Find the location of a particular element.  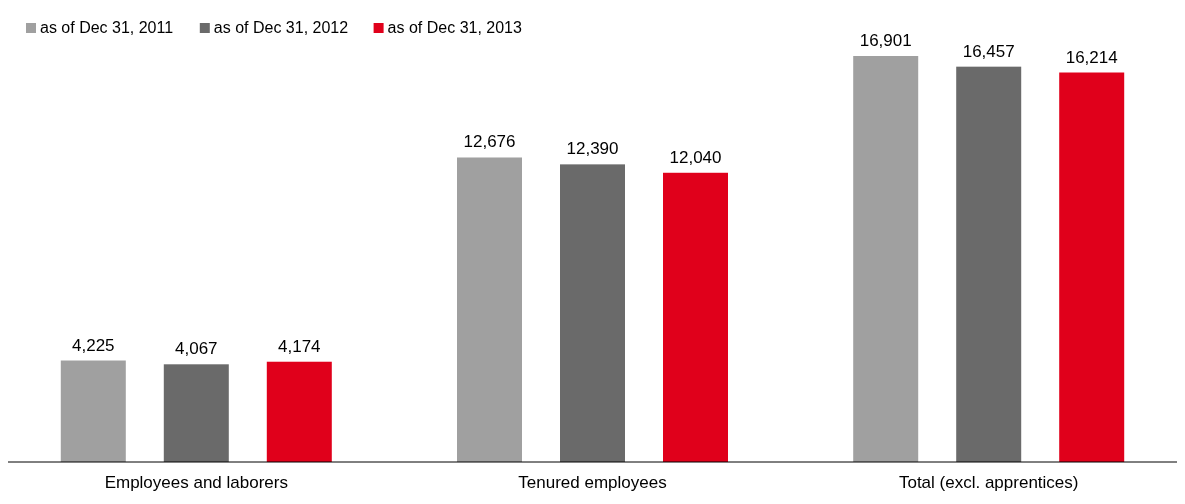

data-label: 12,390 is located at coordinates (592, 149).